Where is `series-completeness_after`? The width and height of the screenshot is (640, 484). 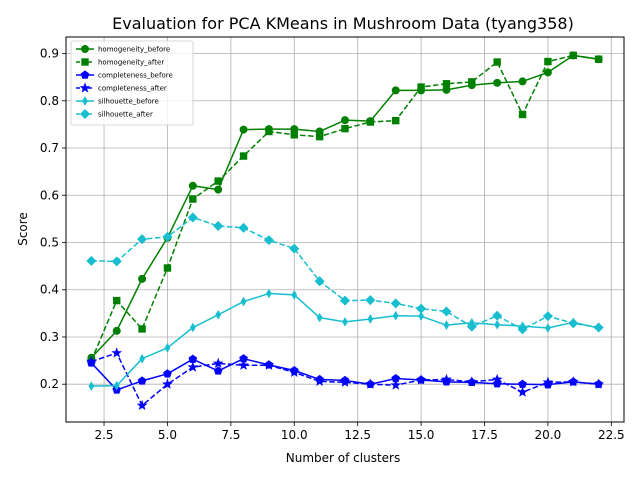
series-completeness_after is located at coordinates (345, 379).